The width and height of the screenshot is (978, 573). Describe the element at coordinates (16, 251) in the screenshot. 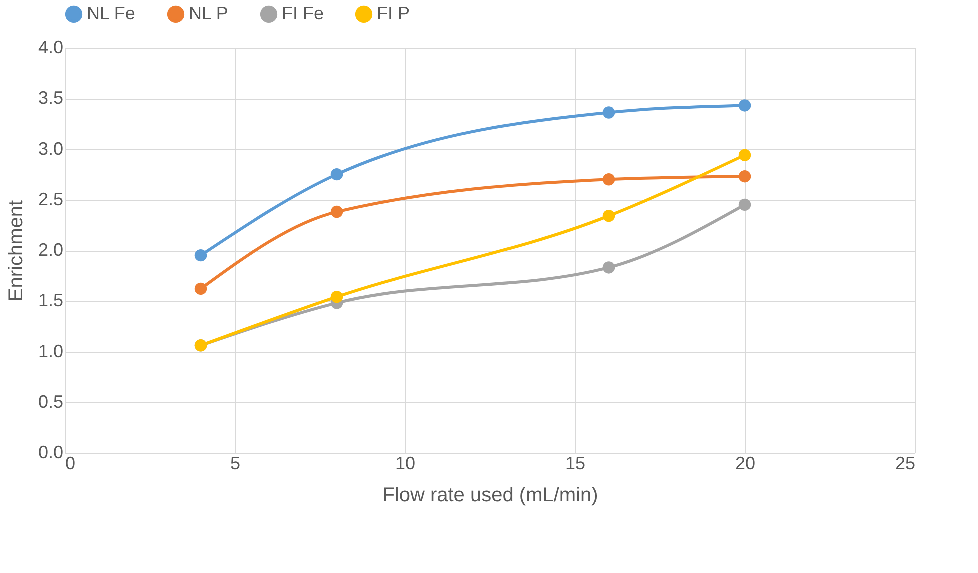

I see `y-axis-title: Enrichment` at that location.